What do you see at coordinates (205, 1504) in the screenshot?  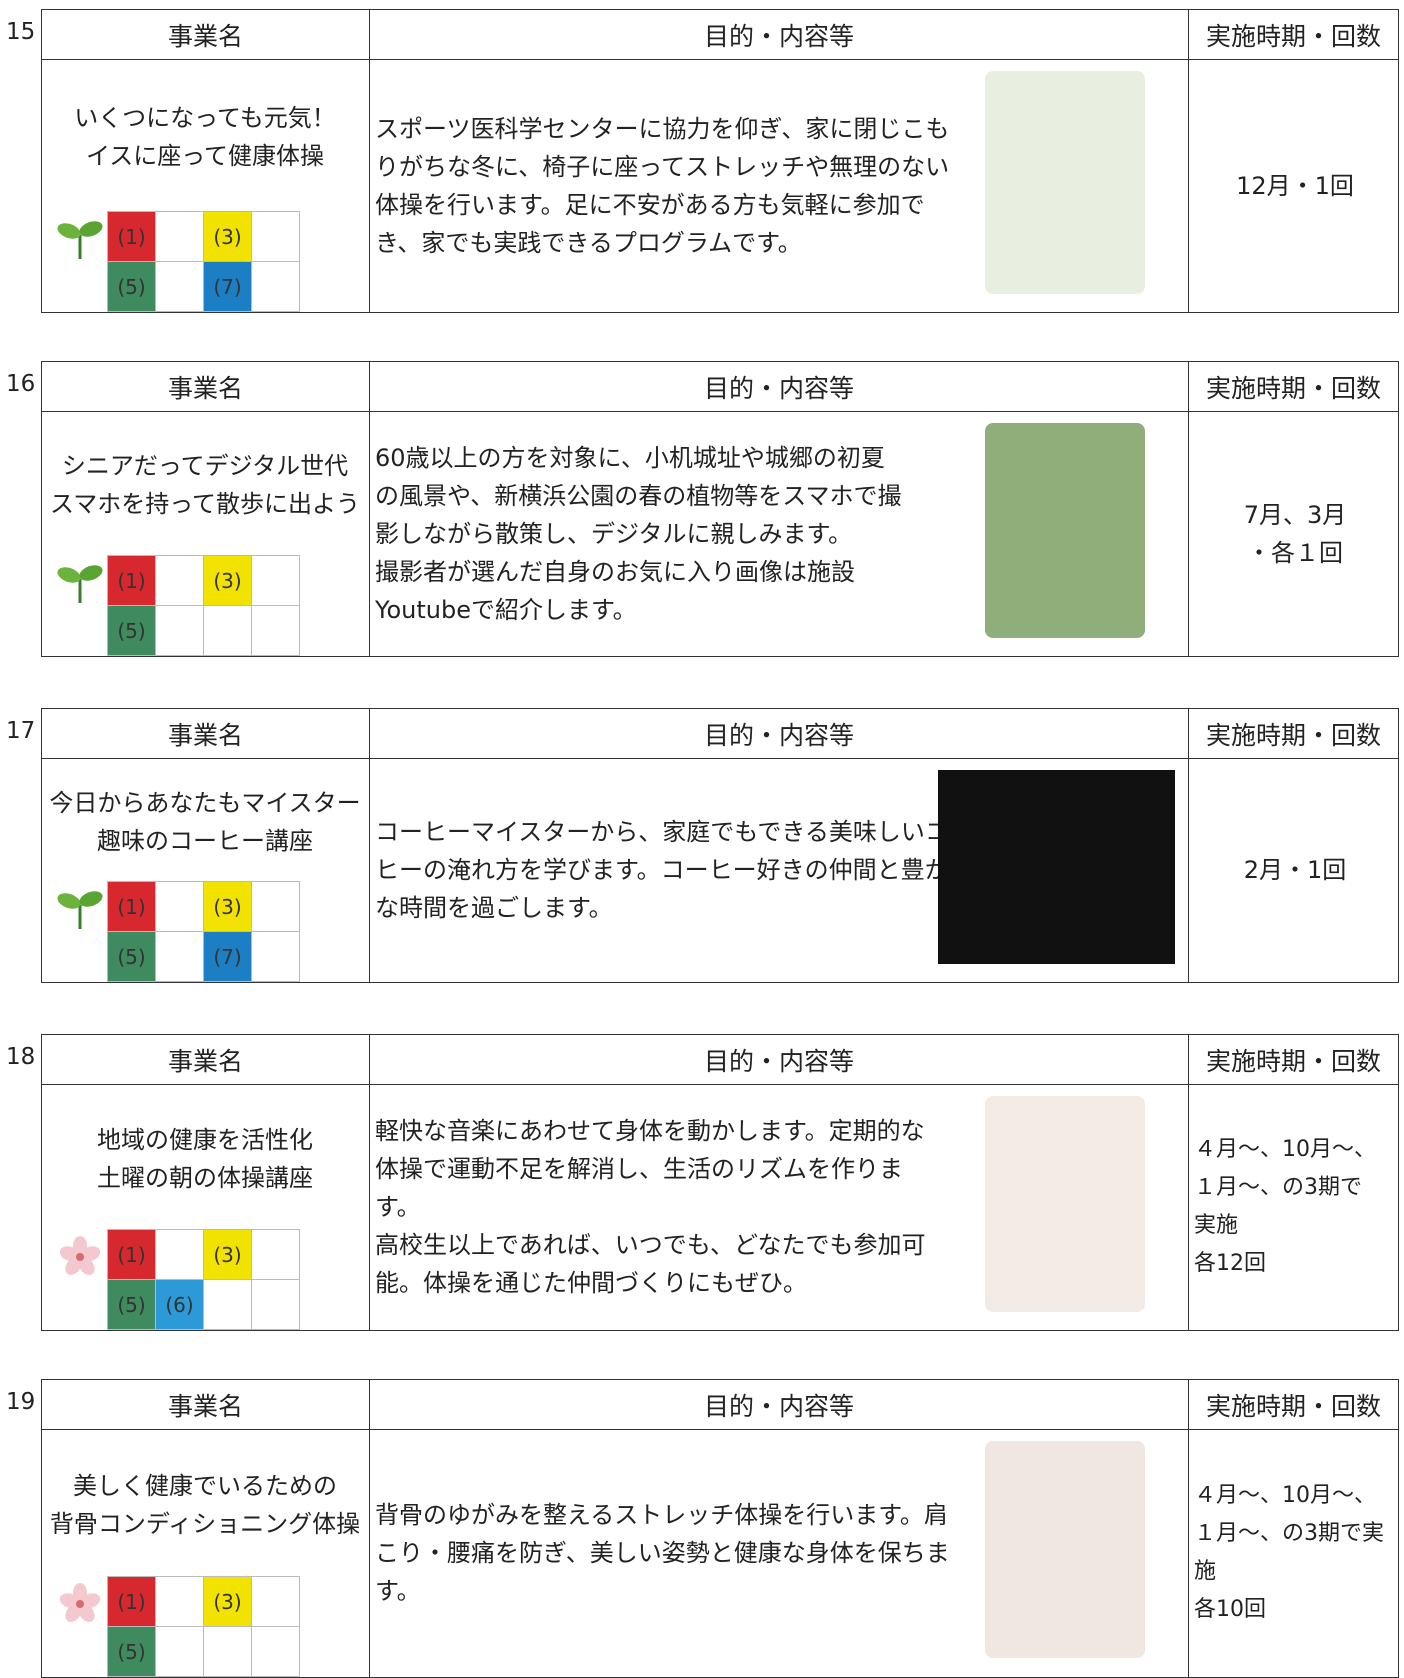 I see `project-name: 美しく健康でいるための 背骨コンディショニング体操` at bounding box center [205, 1504].